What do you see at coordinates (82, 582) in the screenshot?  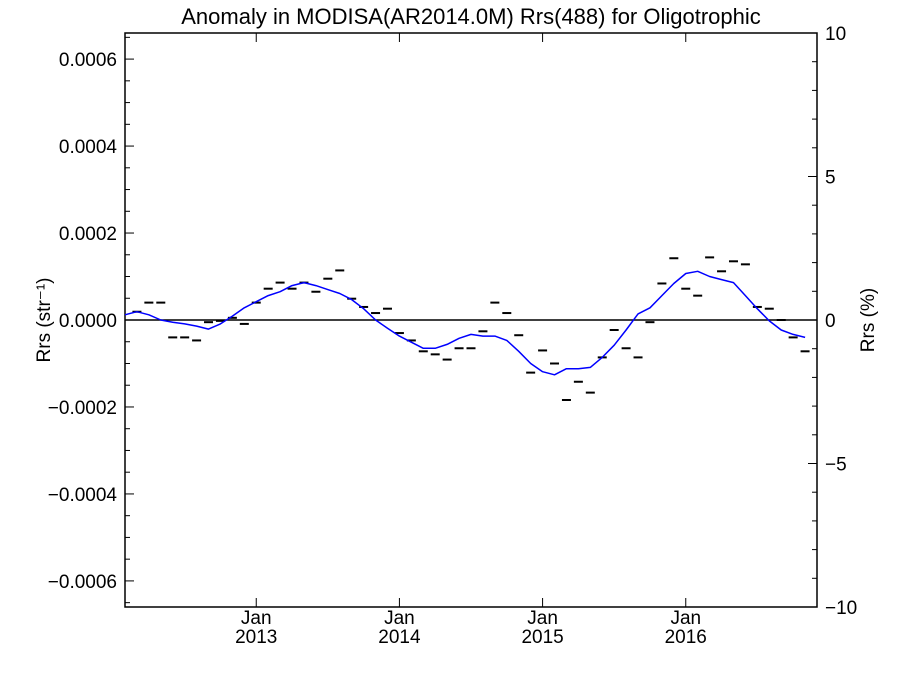 I see `y-tick-label-left: −0.0006` at bounding box center [82, 582].